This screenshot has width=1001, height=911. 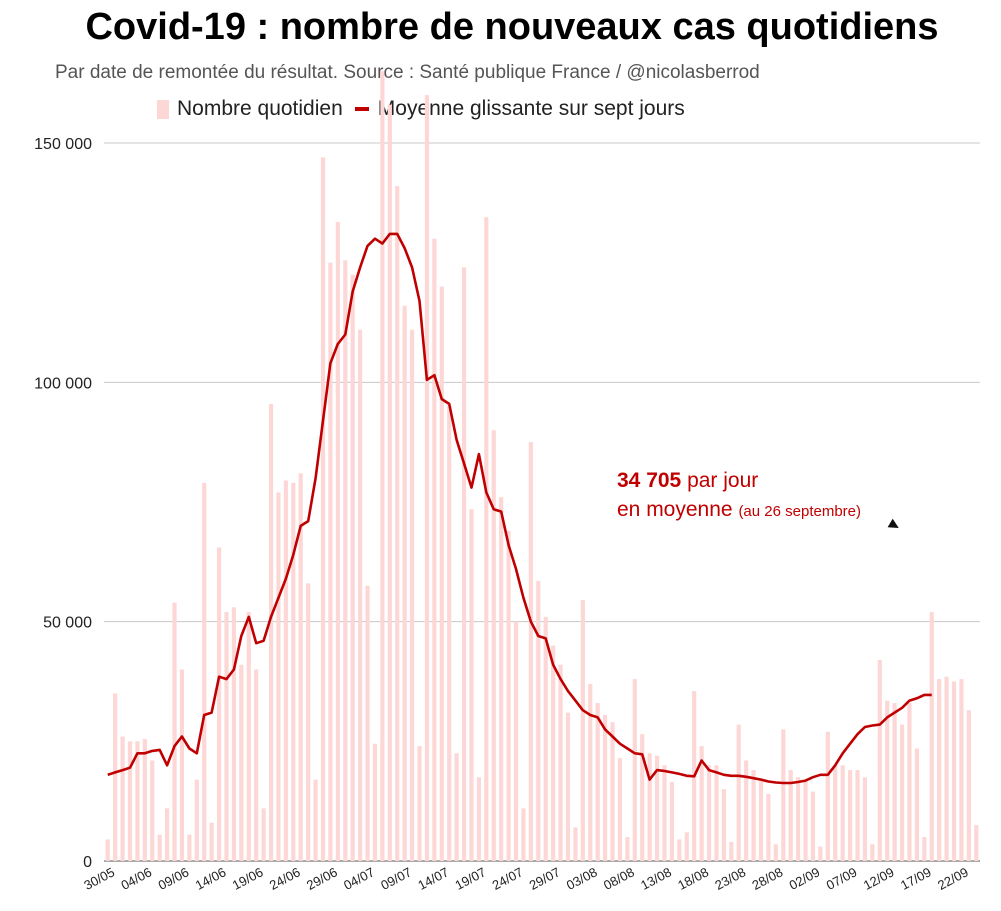 What do you see at coordinates (260, 108) in the screenshot?
I see `legend-label-daily: Nombre quotidien` at bounding box center [260, 108].